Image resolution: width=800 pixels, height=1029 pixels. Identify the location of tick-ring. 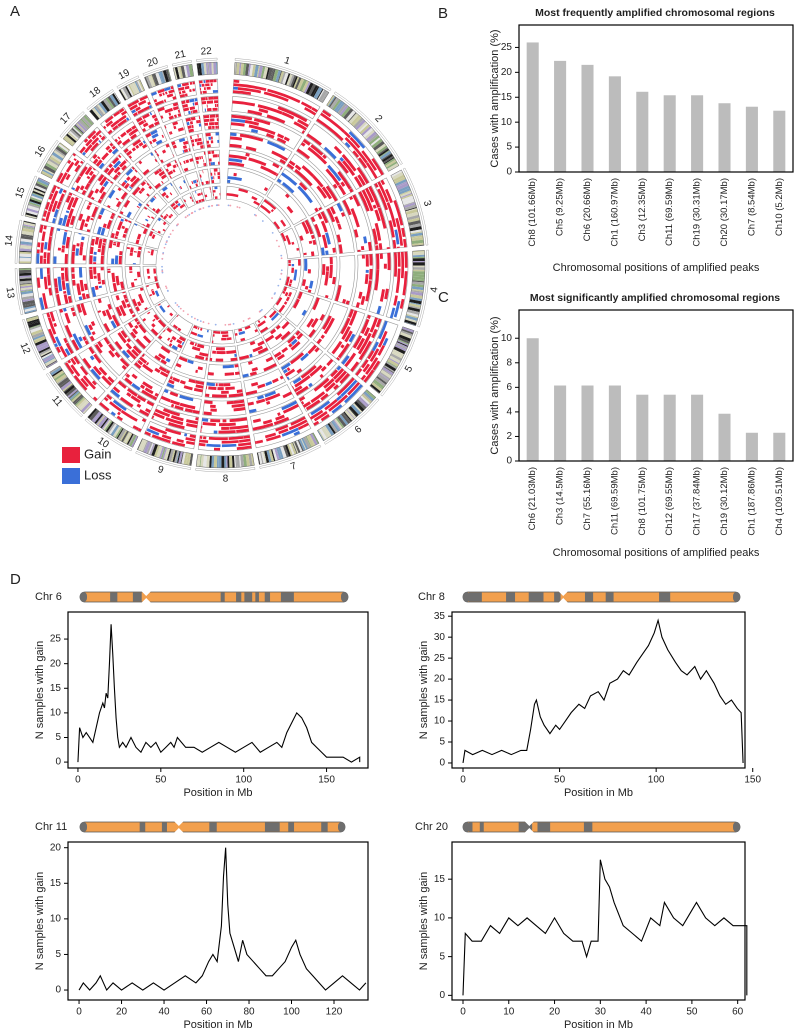
(64, 395).